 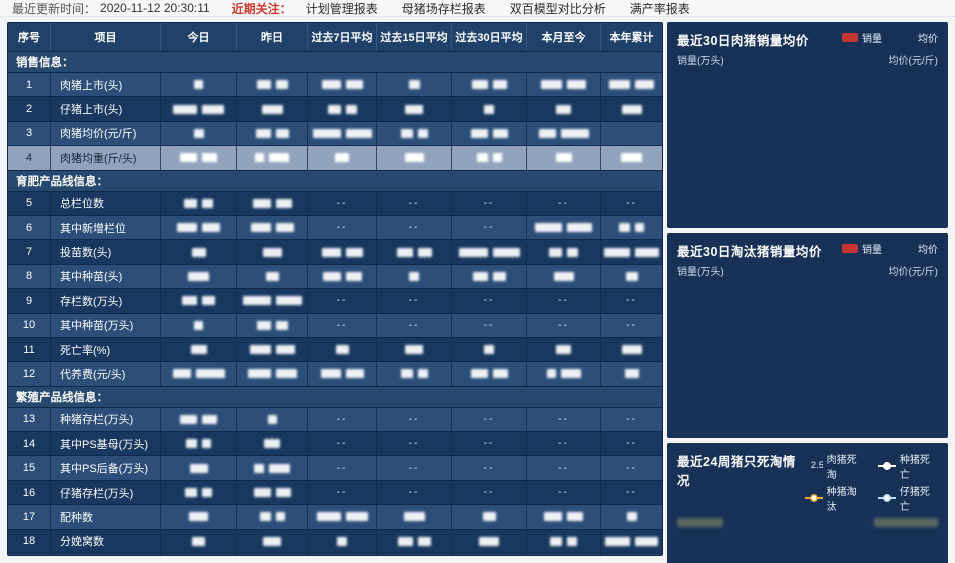 What do you see at coordinates (29, 158) in the screenshot?
I see `row-index: 4` at bounding box center [29, 158].